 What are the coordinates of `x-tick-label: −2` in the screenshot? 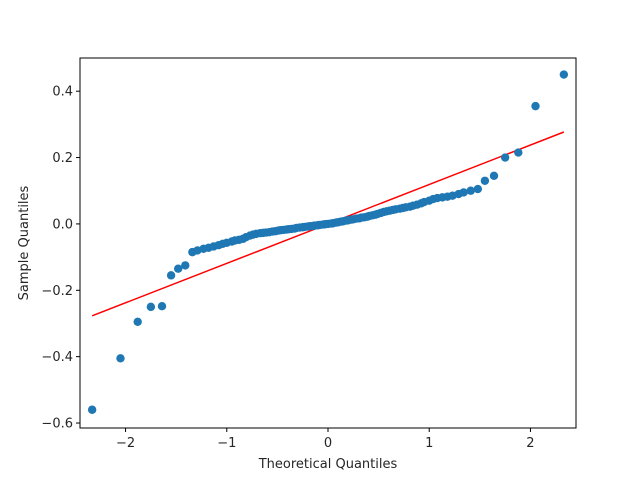 It's located at (125, 443).